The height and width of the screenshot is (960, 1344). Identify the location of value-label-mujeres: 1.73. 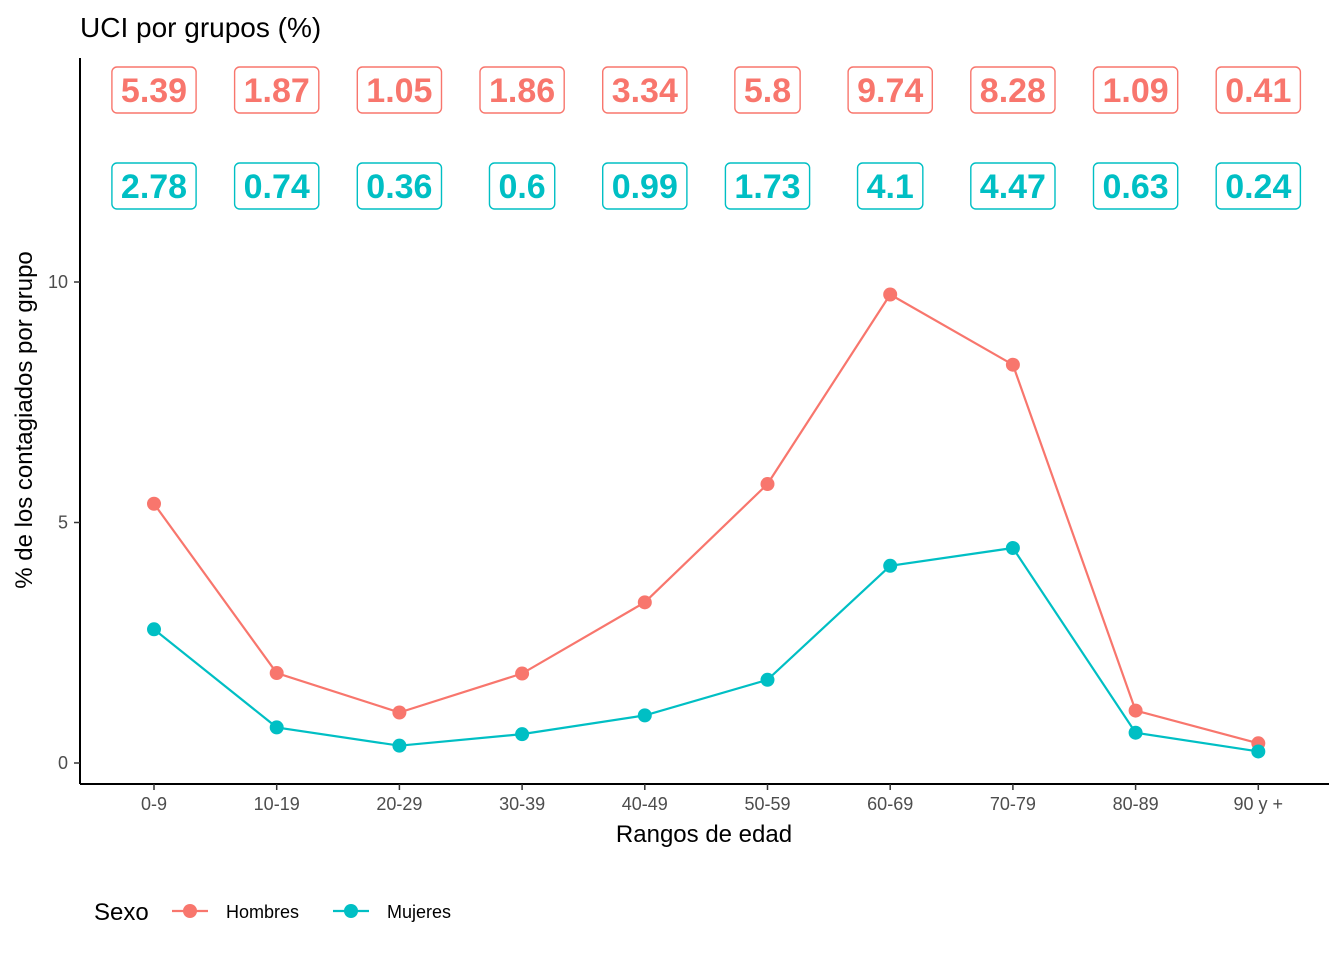
(767, 186).